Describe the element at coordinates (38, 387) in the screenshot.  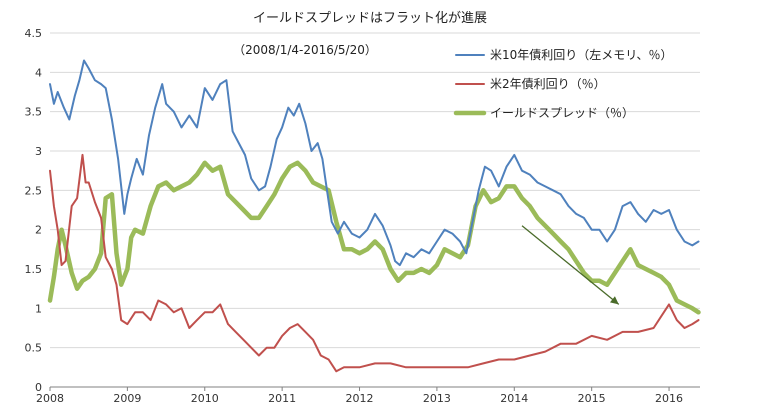
I see `y-tick-label: 0` at that location.